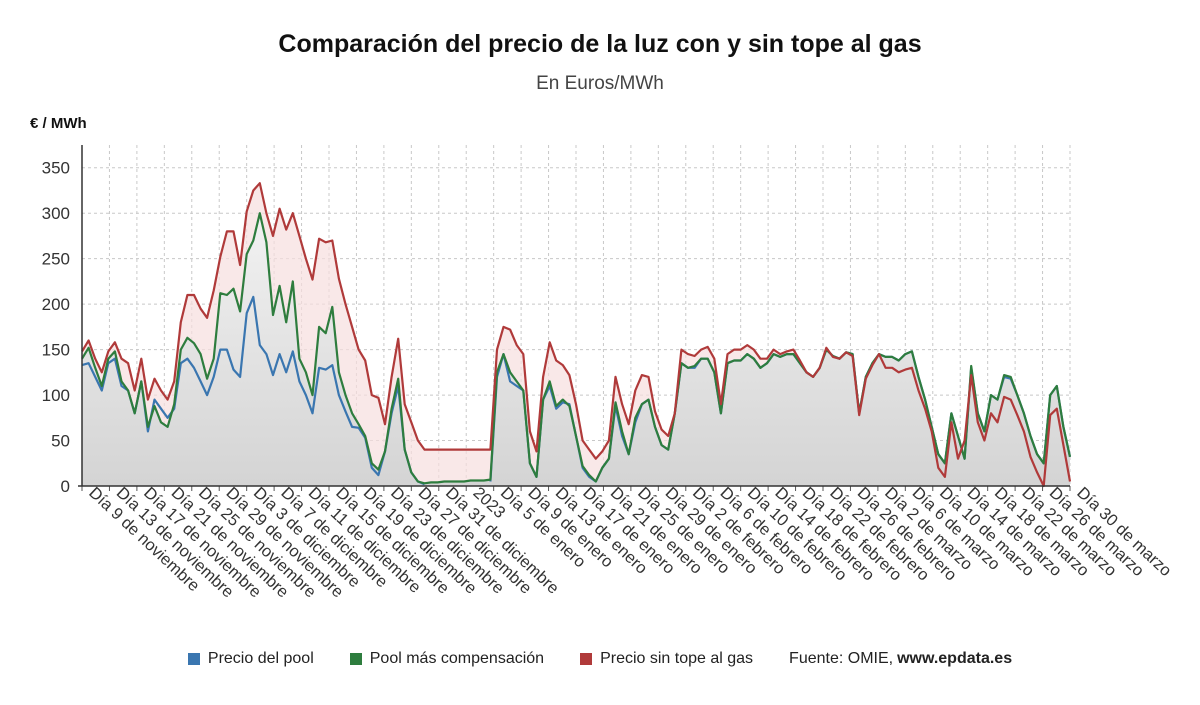 The width and height of the screenshot is (1200, 705). What do you see at coordinates (56, 327) in the screenshot?
I see `y-axis-ticks: 0 50 100 150 200 250 300 350` at bounding box center [56, 327].